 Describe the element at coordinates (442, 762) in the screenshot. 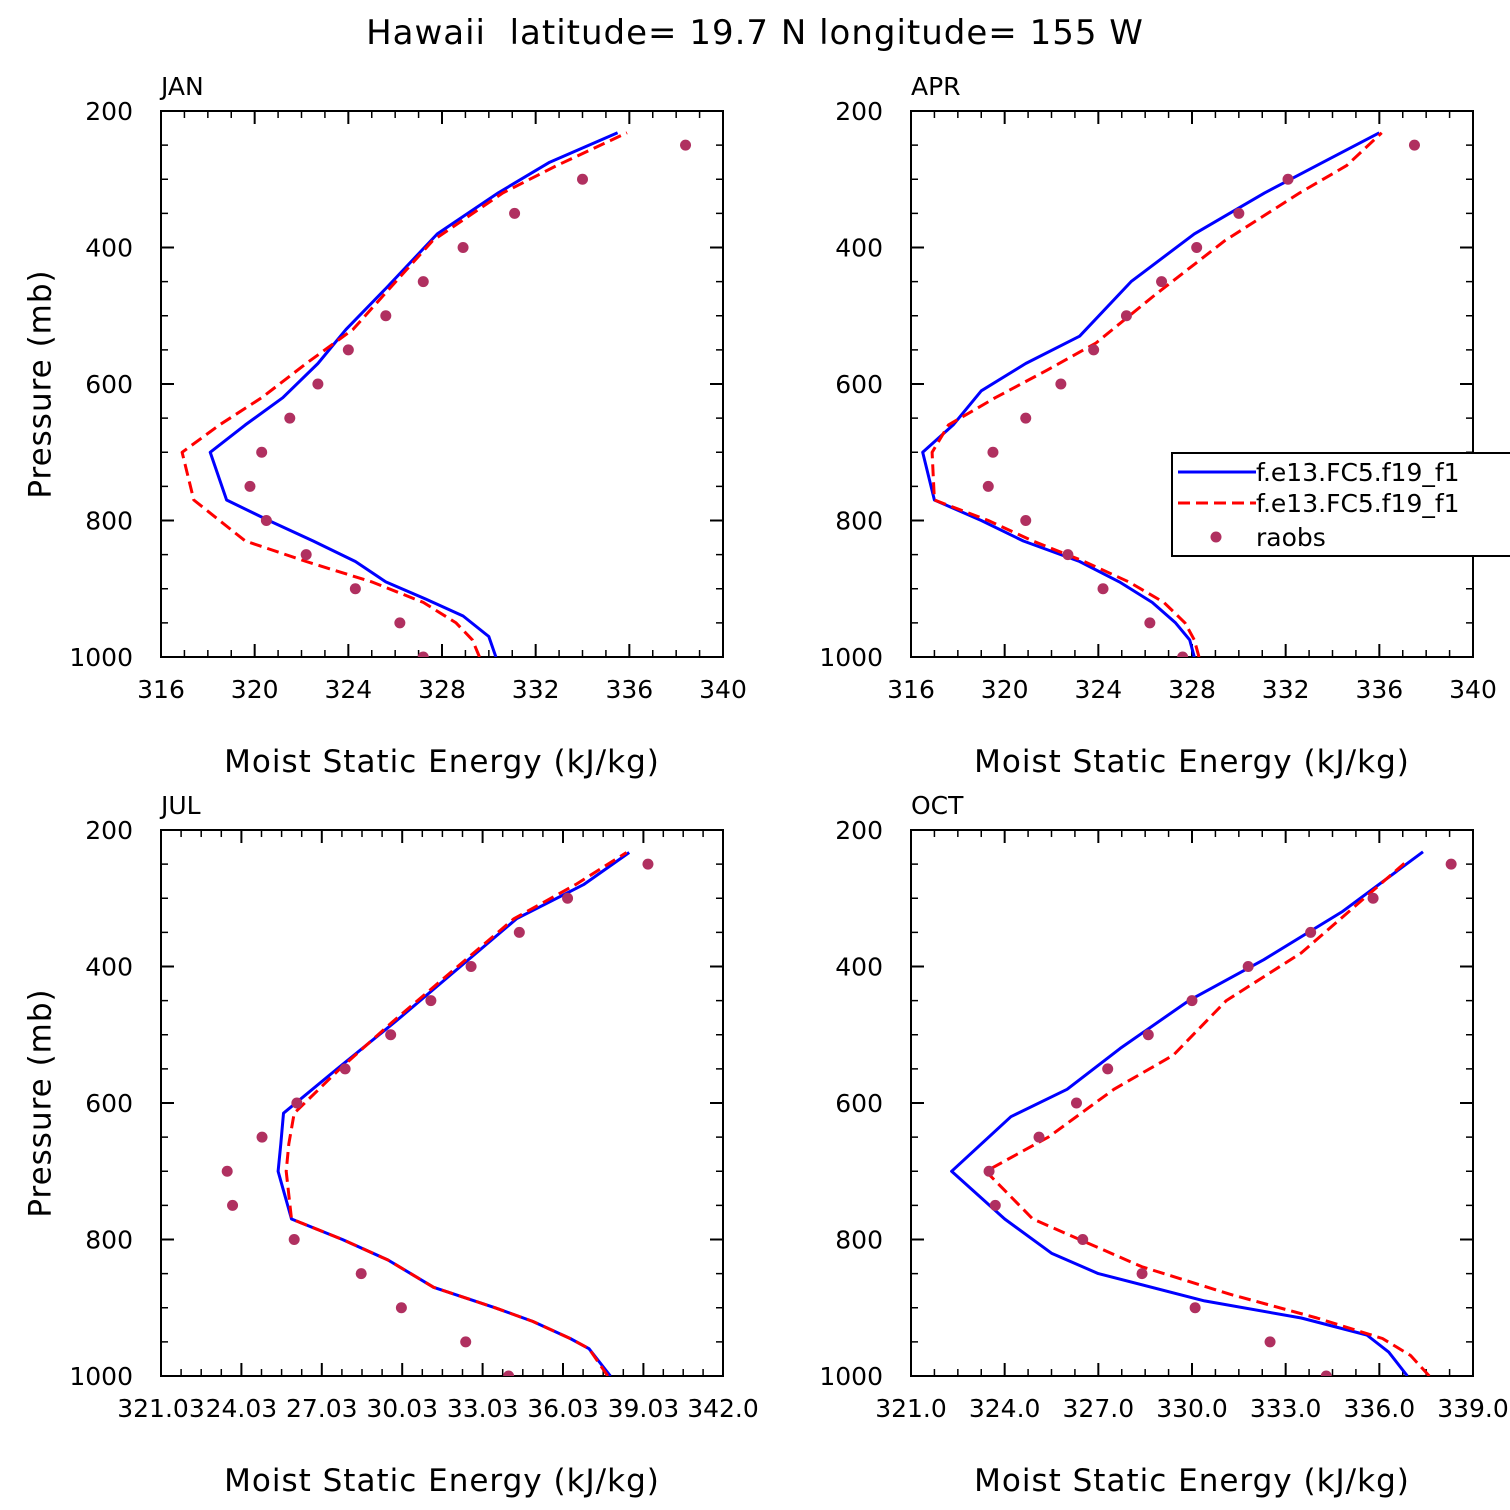

I see `x-axis-label-jan: Moist Static Energy (kJ/kg)` at that location.